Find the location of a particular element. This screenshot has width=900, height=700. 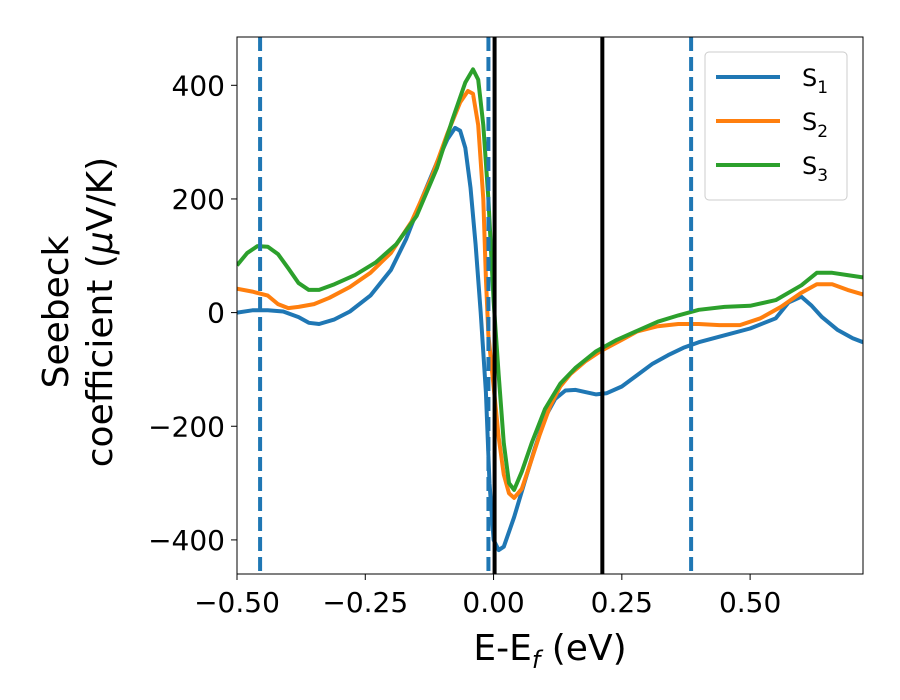

legend-label-s3: S3 is located at coordinates (815, 169).